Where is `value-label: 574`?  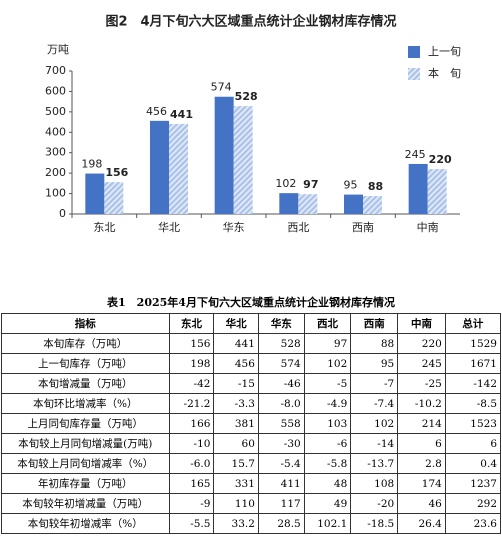
value-label: 574 is located at coordinates (221, 87).